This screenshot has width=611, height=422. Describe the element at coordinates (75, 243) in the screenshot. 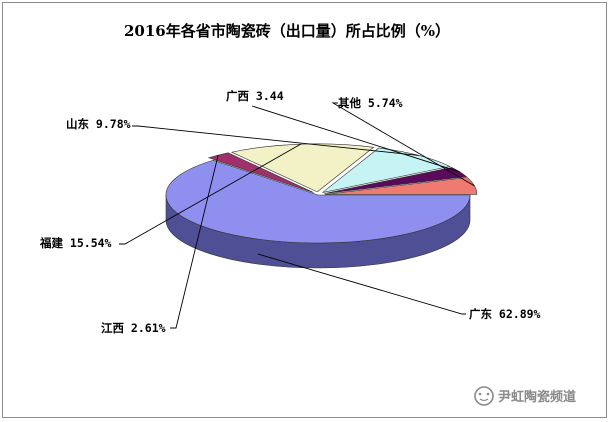

I see `slice-3-label: 福建 15.54%` at that location.